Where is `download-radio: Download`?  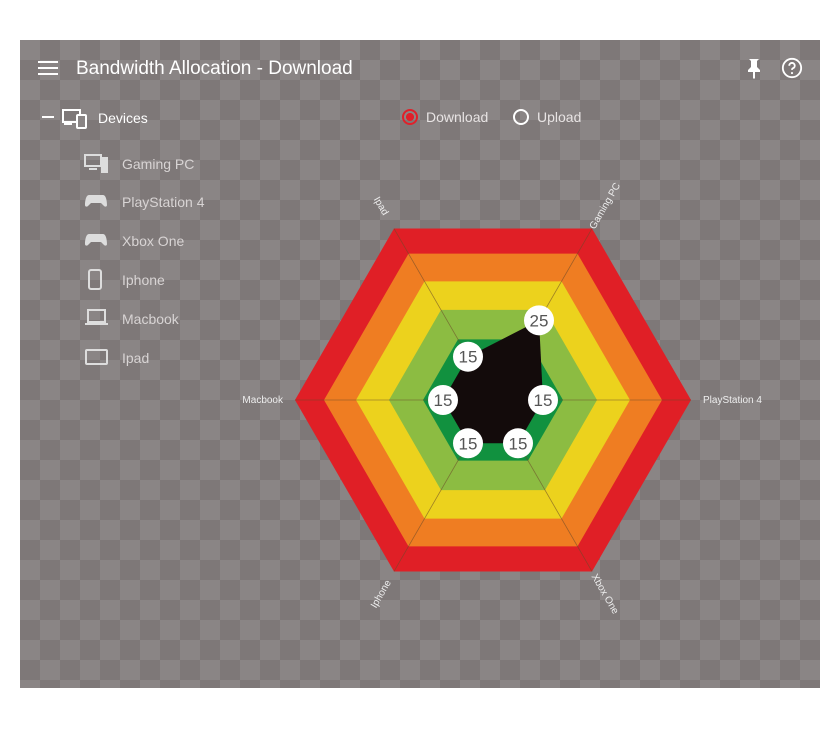
download-radio: Download is located at coordinates (447, 118).